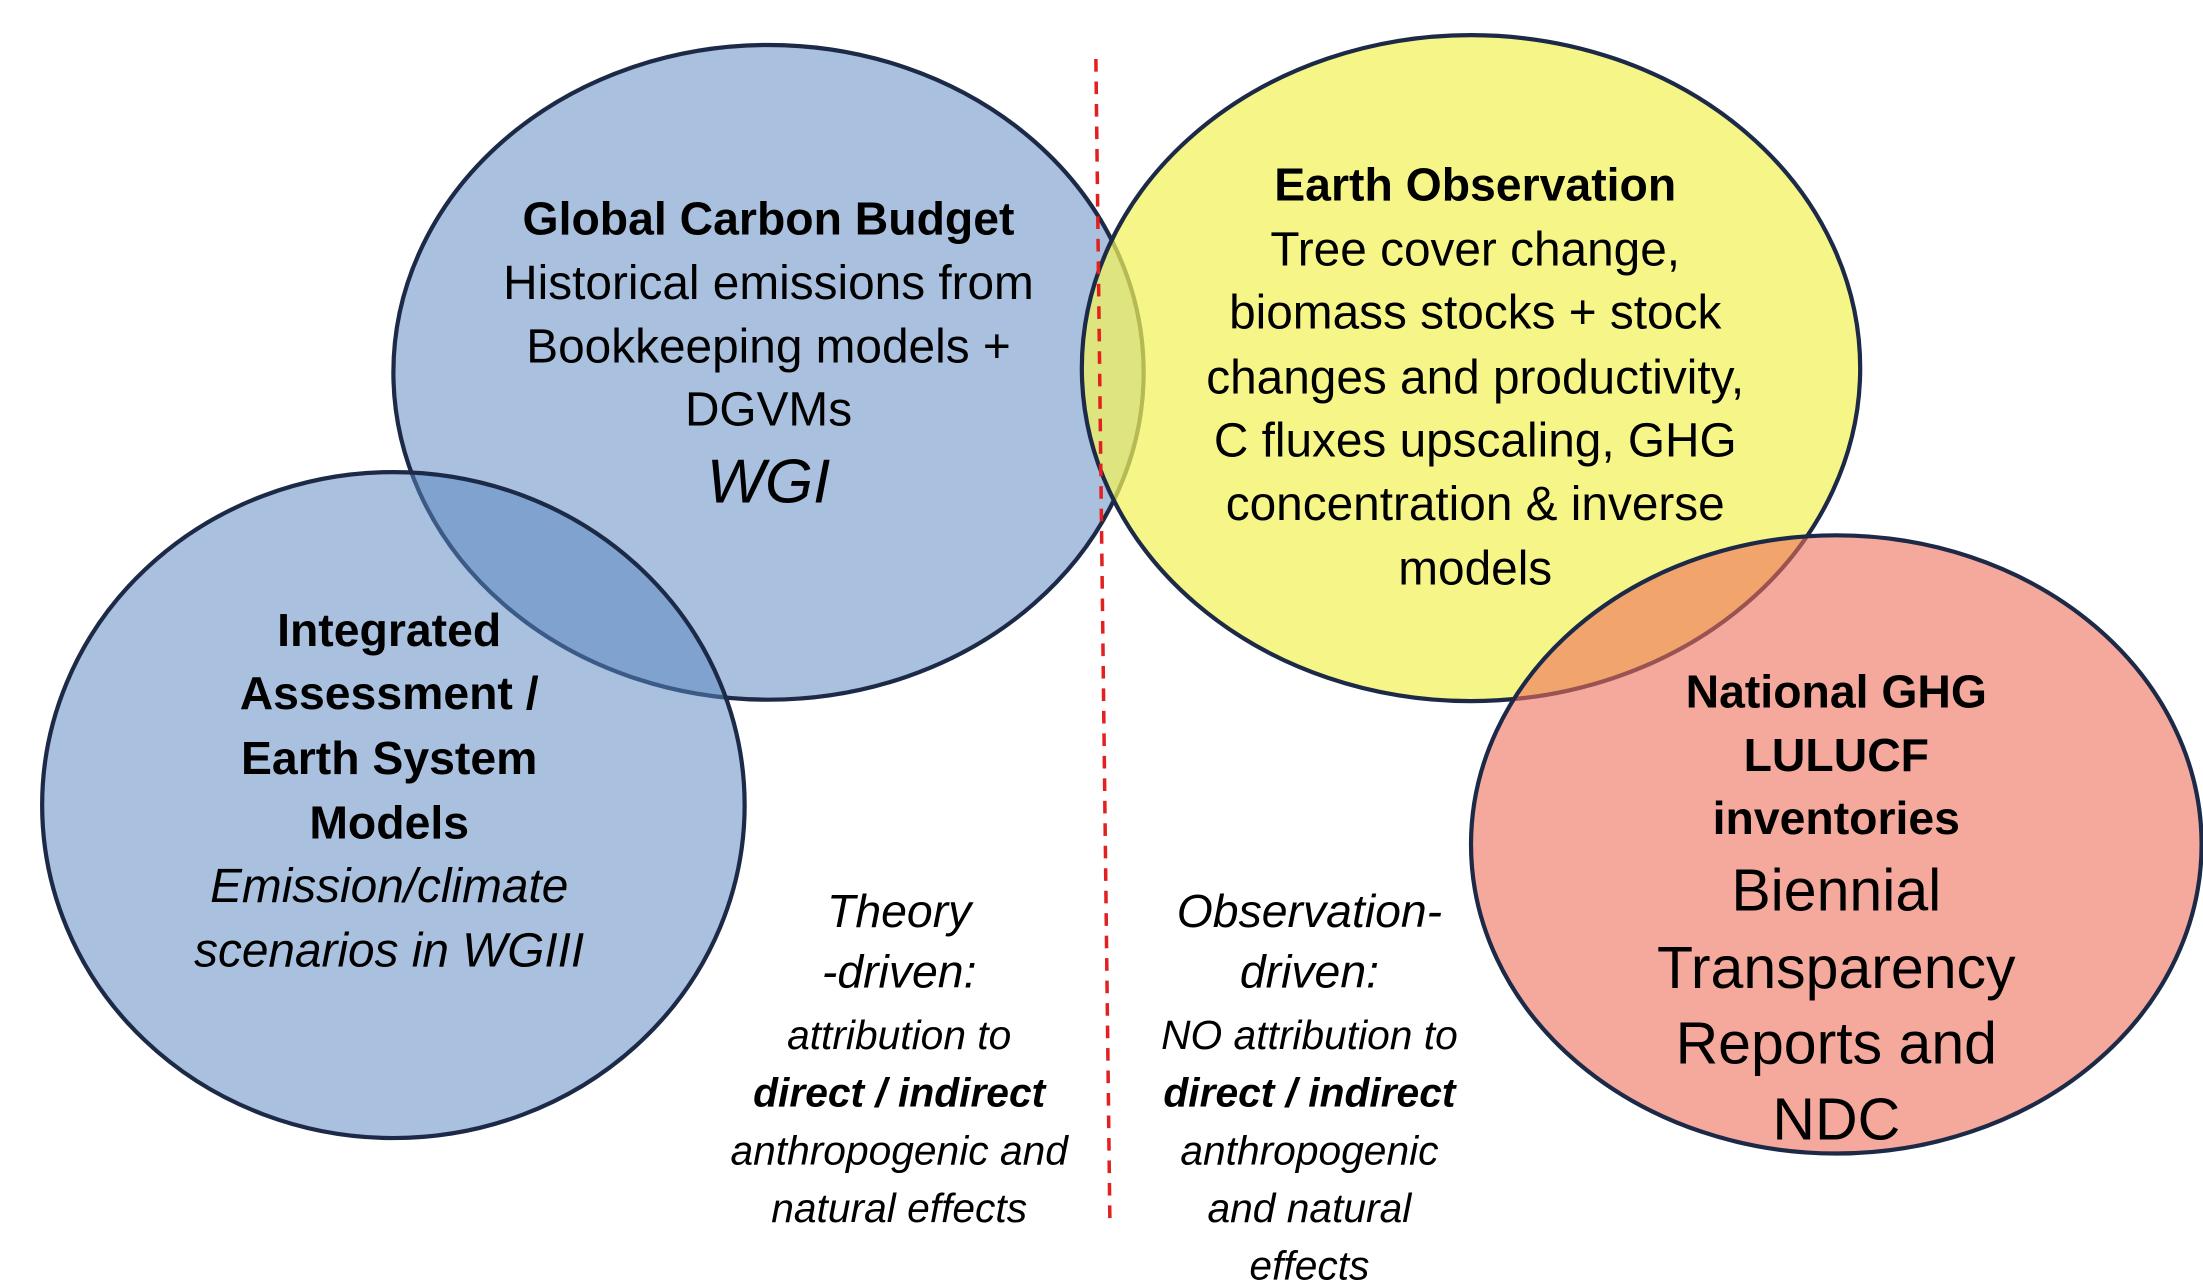 The height and width of the screenshot is (1287, 2203). What do you see at coordinates (768, 410) in the screenshot?
I see `node-text: DGVMs` at bounding box center [768, 410].